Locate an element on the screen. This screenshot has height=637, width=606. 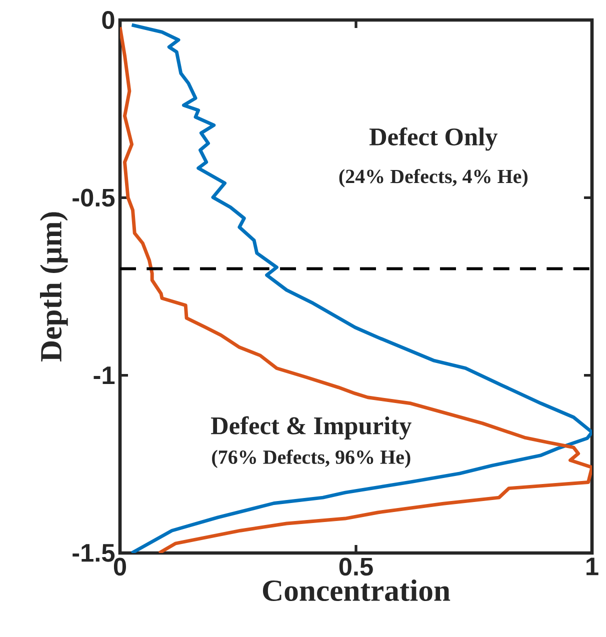
x-axis-title: Concentration is located at coordinates (356, 590).